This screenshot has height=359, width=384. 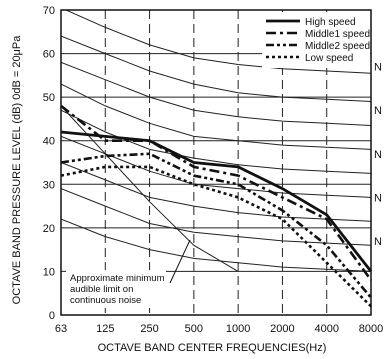 I want to click on annotation-background, so click(x=116, y=289).